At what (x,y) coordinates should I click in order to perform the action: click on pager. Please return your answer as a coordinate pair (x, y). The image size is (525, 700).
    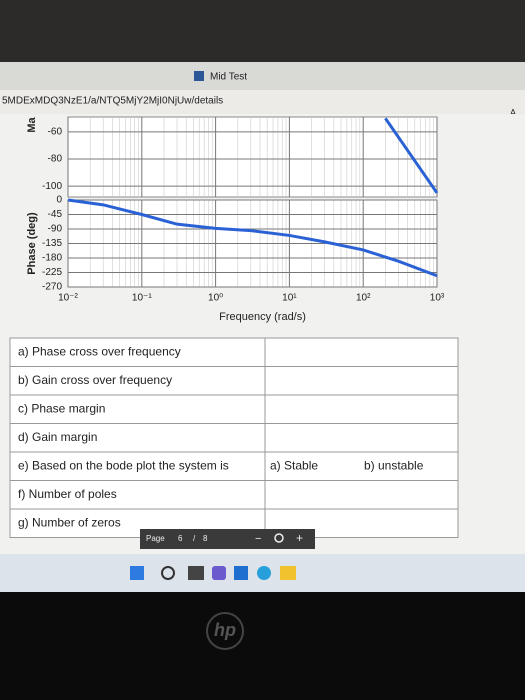
    Looking at the image, I should click on (227, 539).